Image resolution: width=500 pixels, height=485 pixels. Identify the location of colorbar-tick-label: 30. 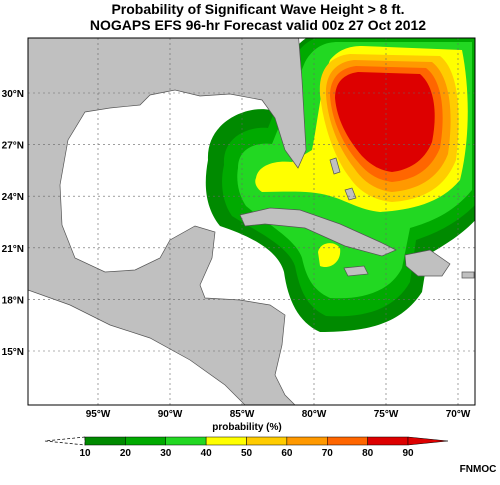
(166, 453).